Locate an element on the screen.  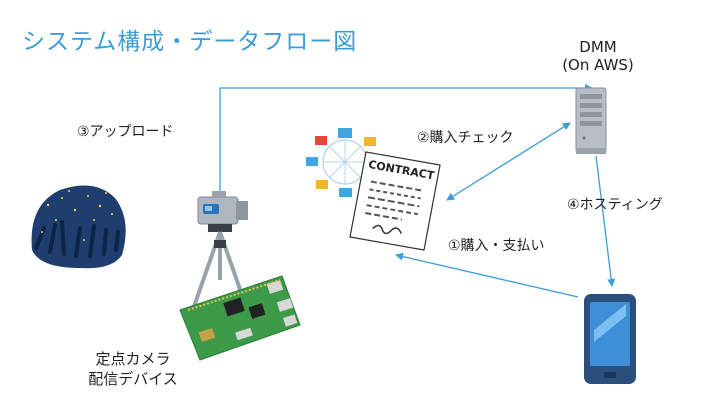
server-icon is located at coordinates (591, 120).